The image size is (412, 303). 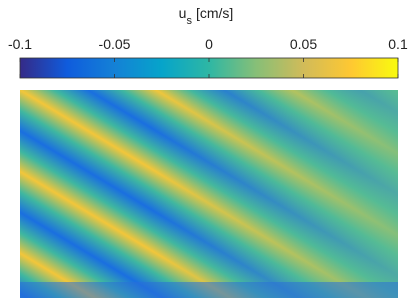 What do you see at coordinates (209, 290) in the screenshot?
I see `field-bottom-band` at bounding box center [209, 290].